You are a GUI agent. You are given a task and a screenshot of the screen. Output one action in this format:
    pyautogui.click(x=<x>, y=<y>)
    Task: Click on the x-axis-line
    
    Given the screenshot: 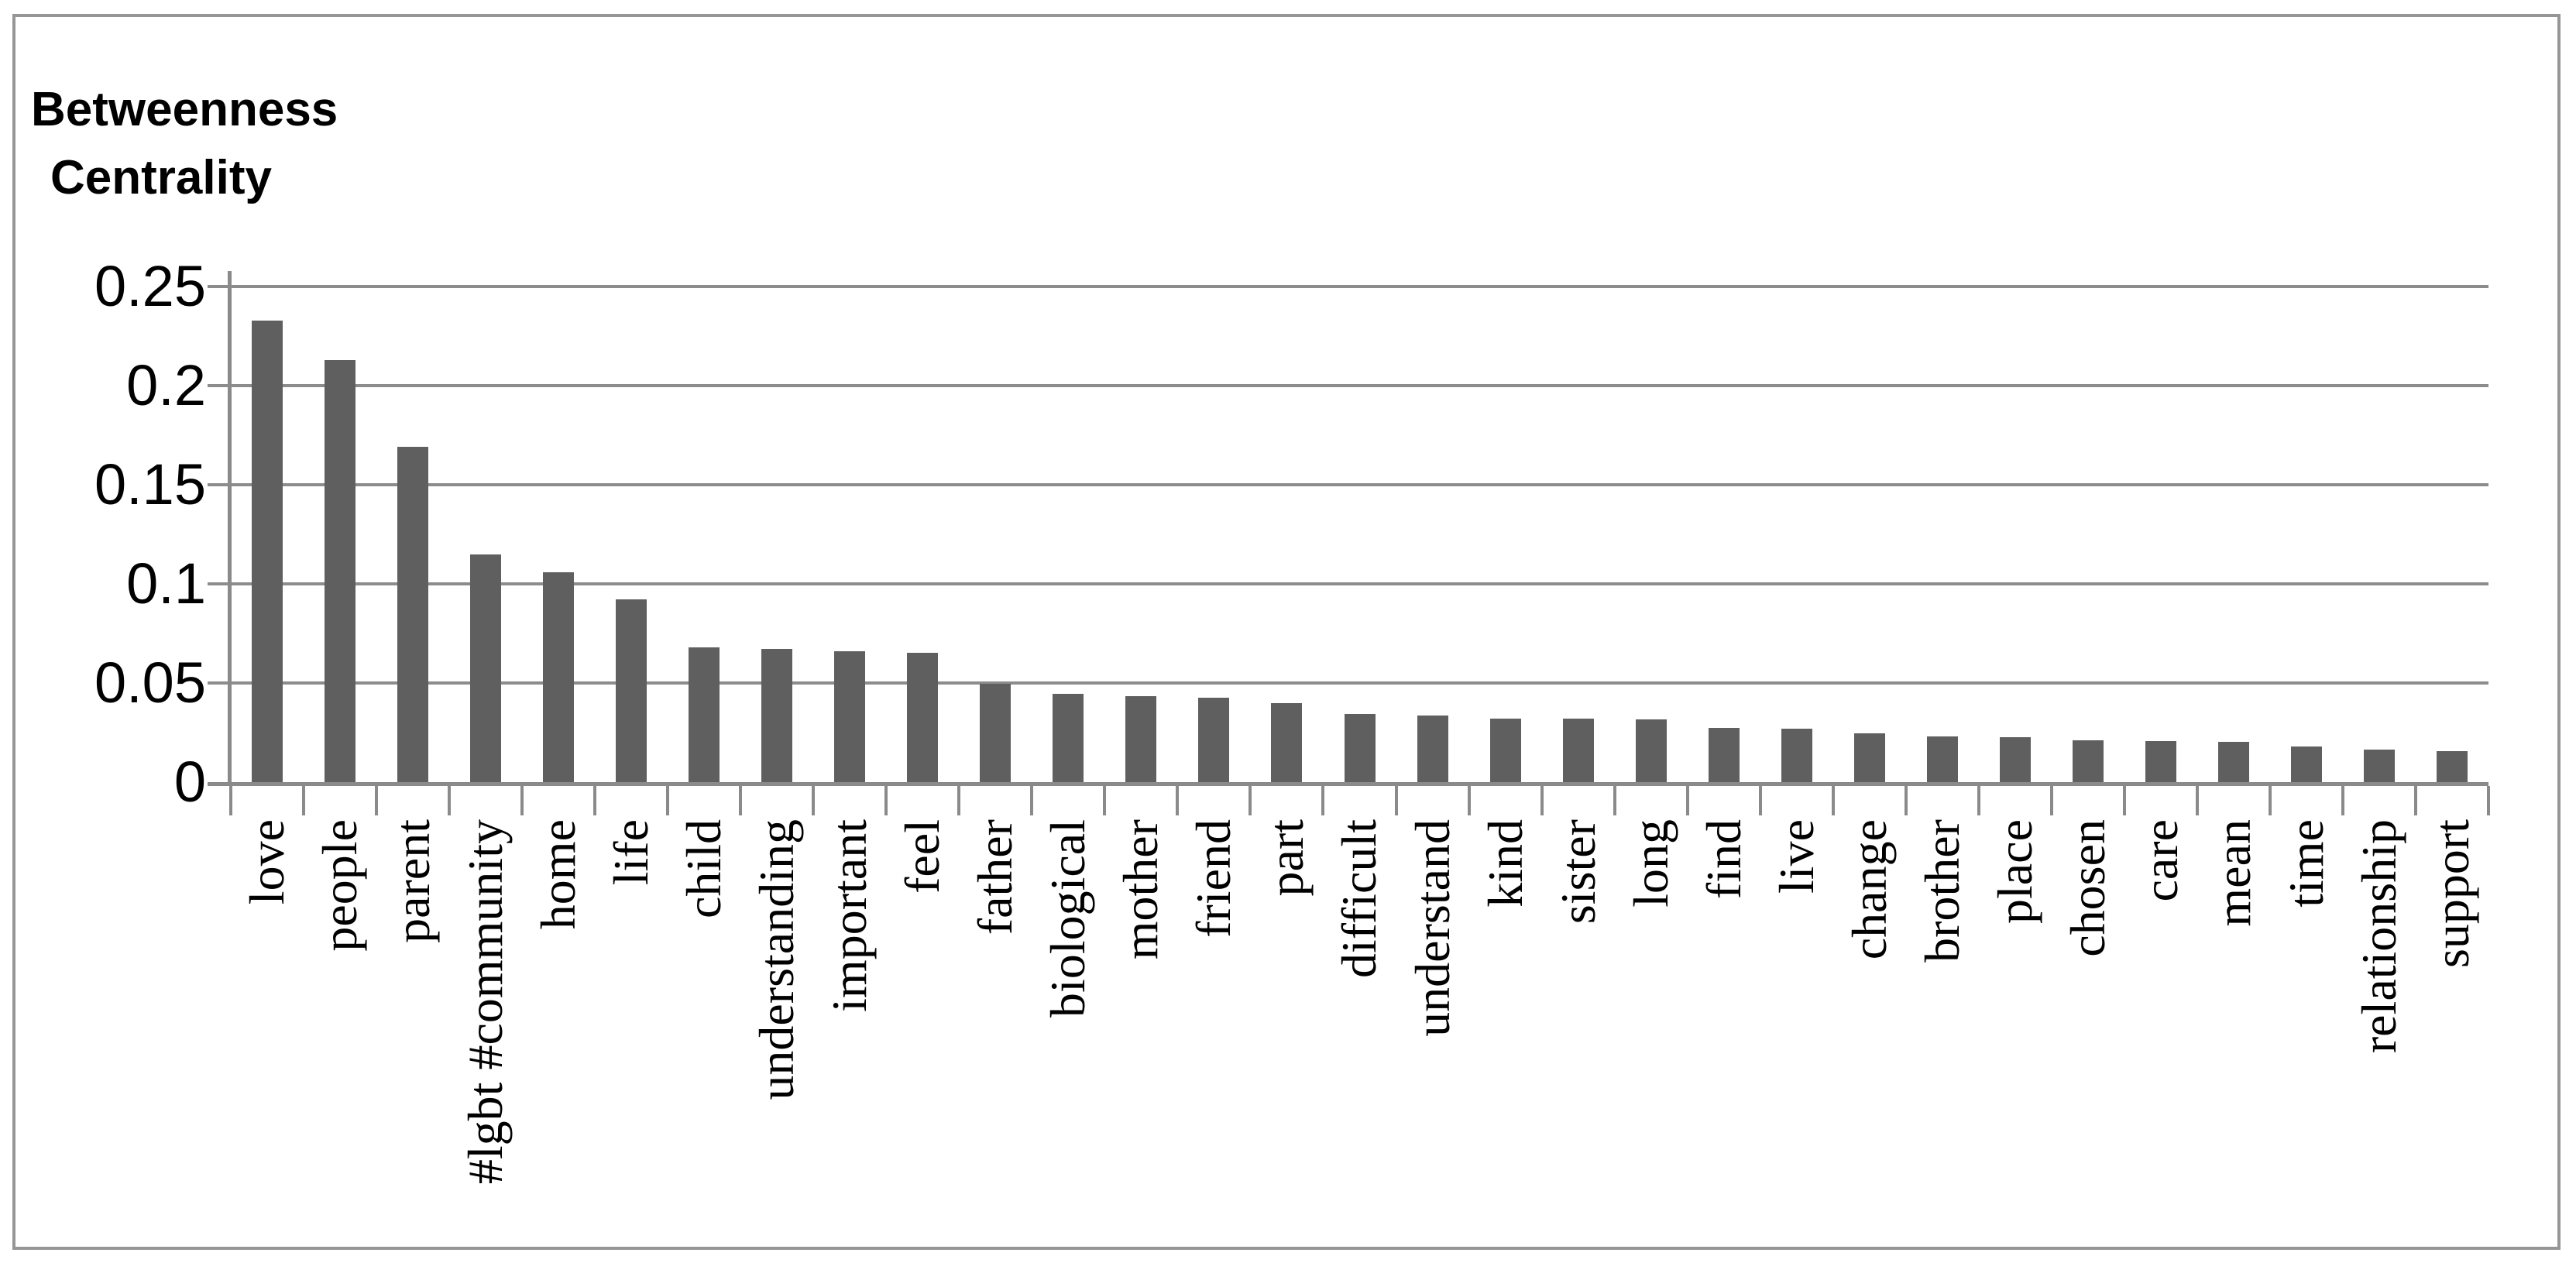 What is the action you would take?
    pyautogui.click(x=1348, y=784)
    